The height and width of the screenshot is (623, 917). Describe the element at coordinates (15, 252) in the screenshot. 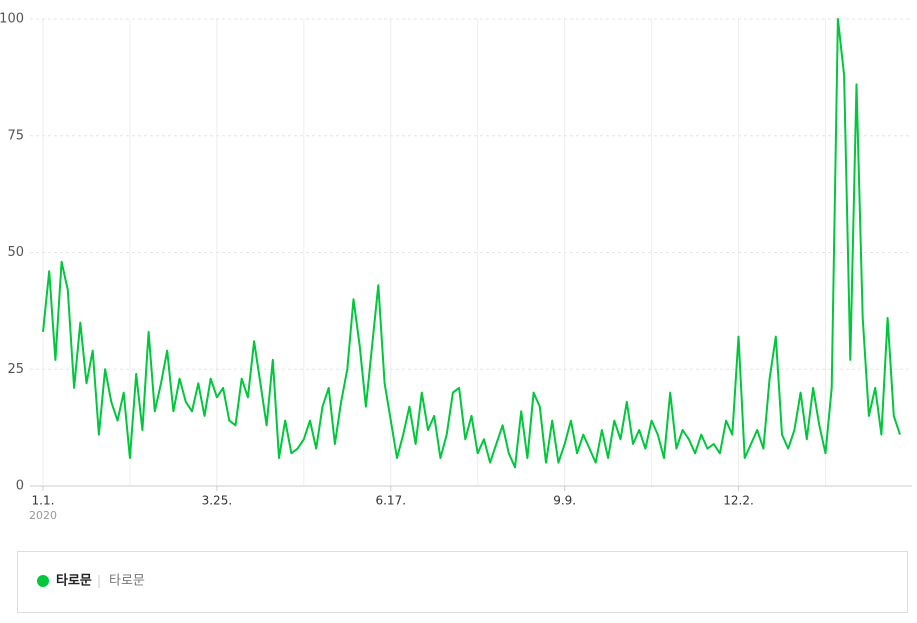

I see `y-tick-label: 50` at that location.